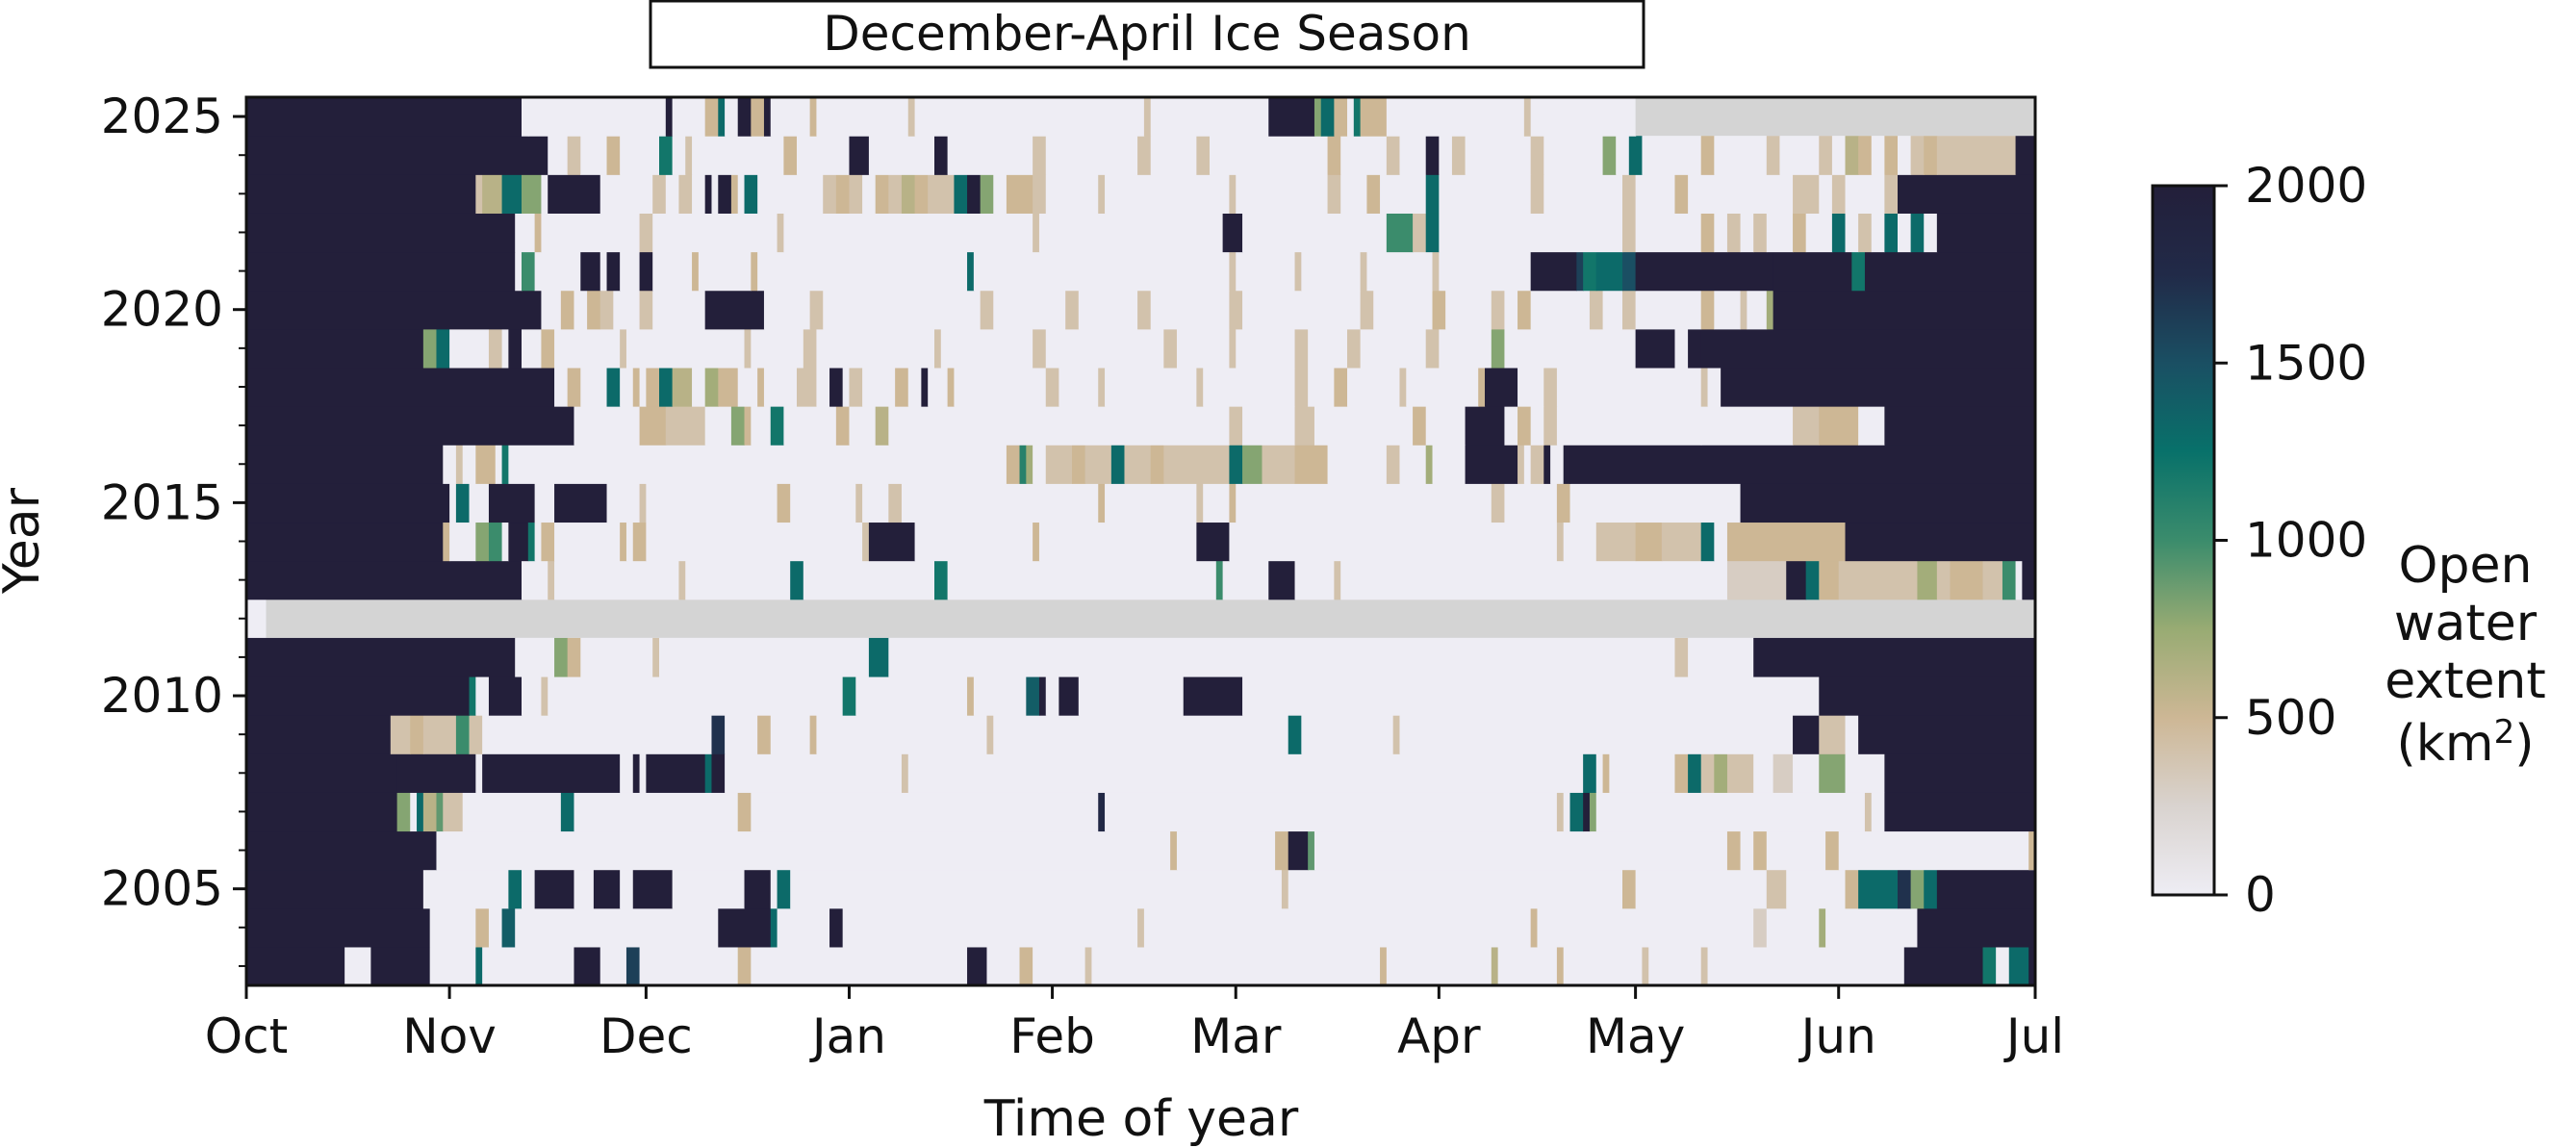 The height and width of the screenshot is (1148, 2576). I want to click on x-tick-label: Apr, so click(1439, 1036).